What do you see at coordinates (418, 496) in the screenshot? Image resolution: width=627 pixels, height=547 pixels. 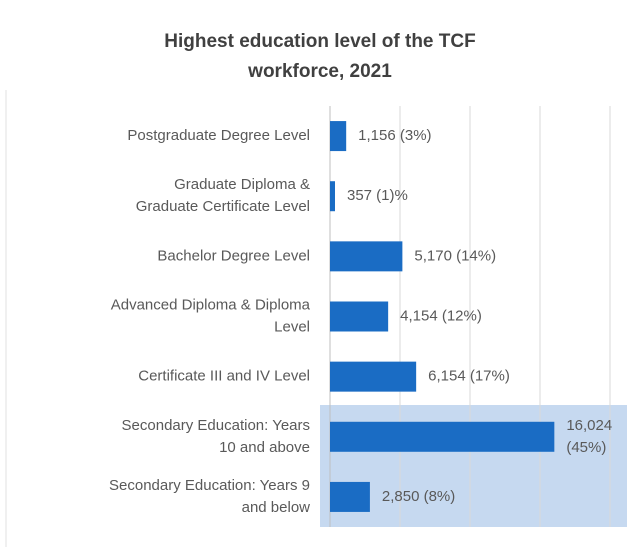 I see `data-label: 2,850 (8%)` at bounding box center [418, 496].